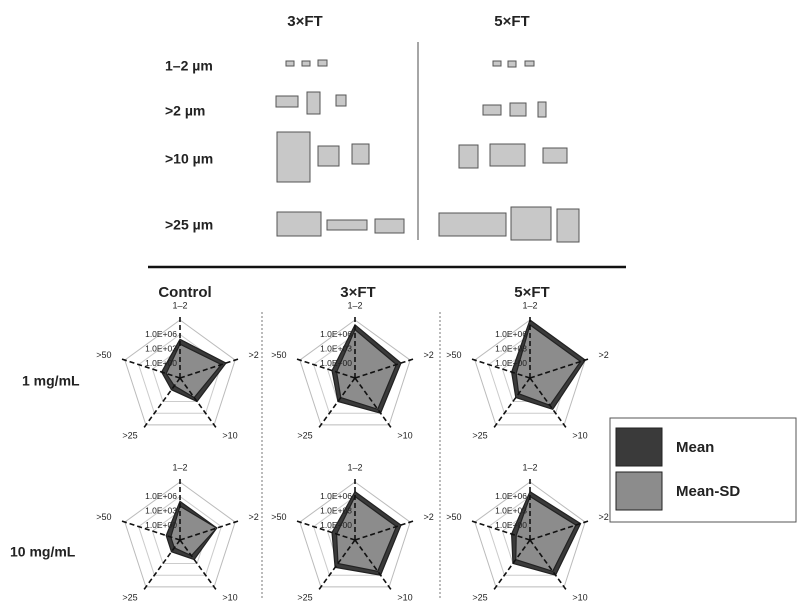  I want to click on column-title: 3×FT, so click(304, 21).